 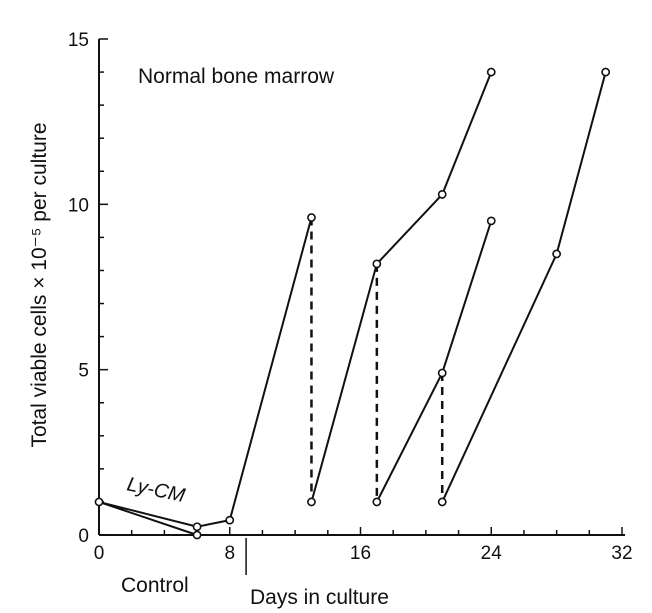 I want to click on x-tick-label: 0, so click(x=99, y=553).